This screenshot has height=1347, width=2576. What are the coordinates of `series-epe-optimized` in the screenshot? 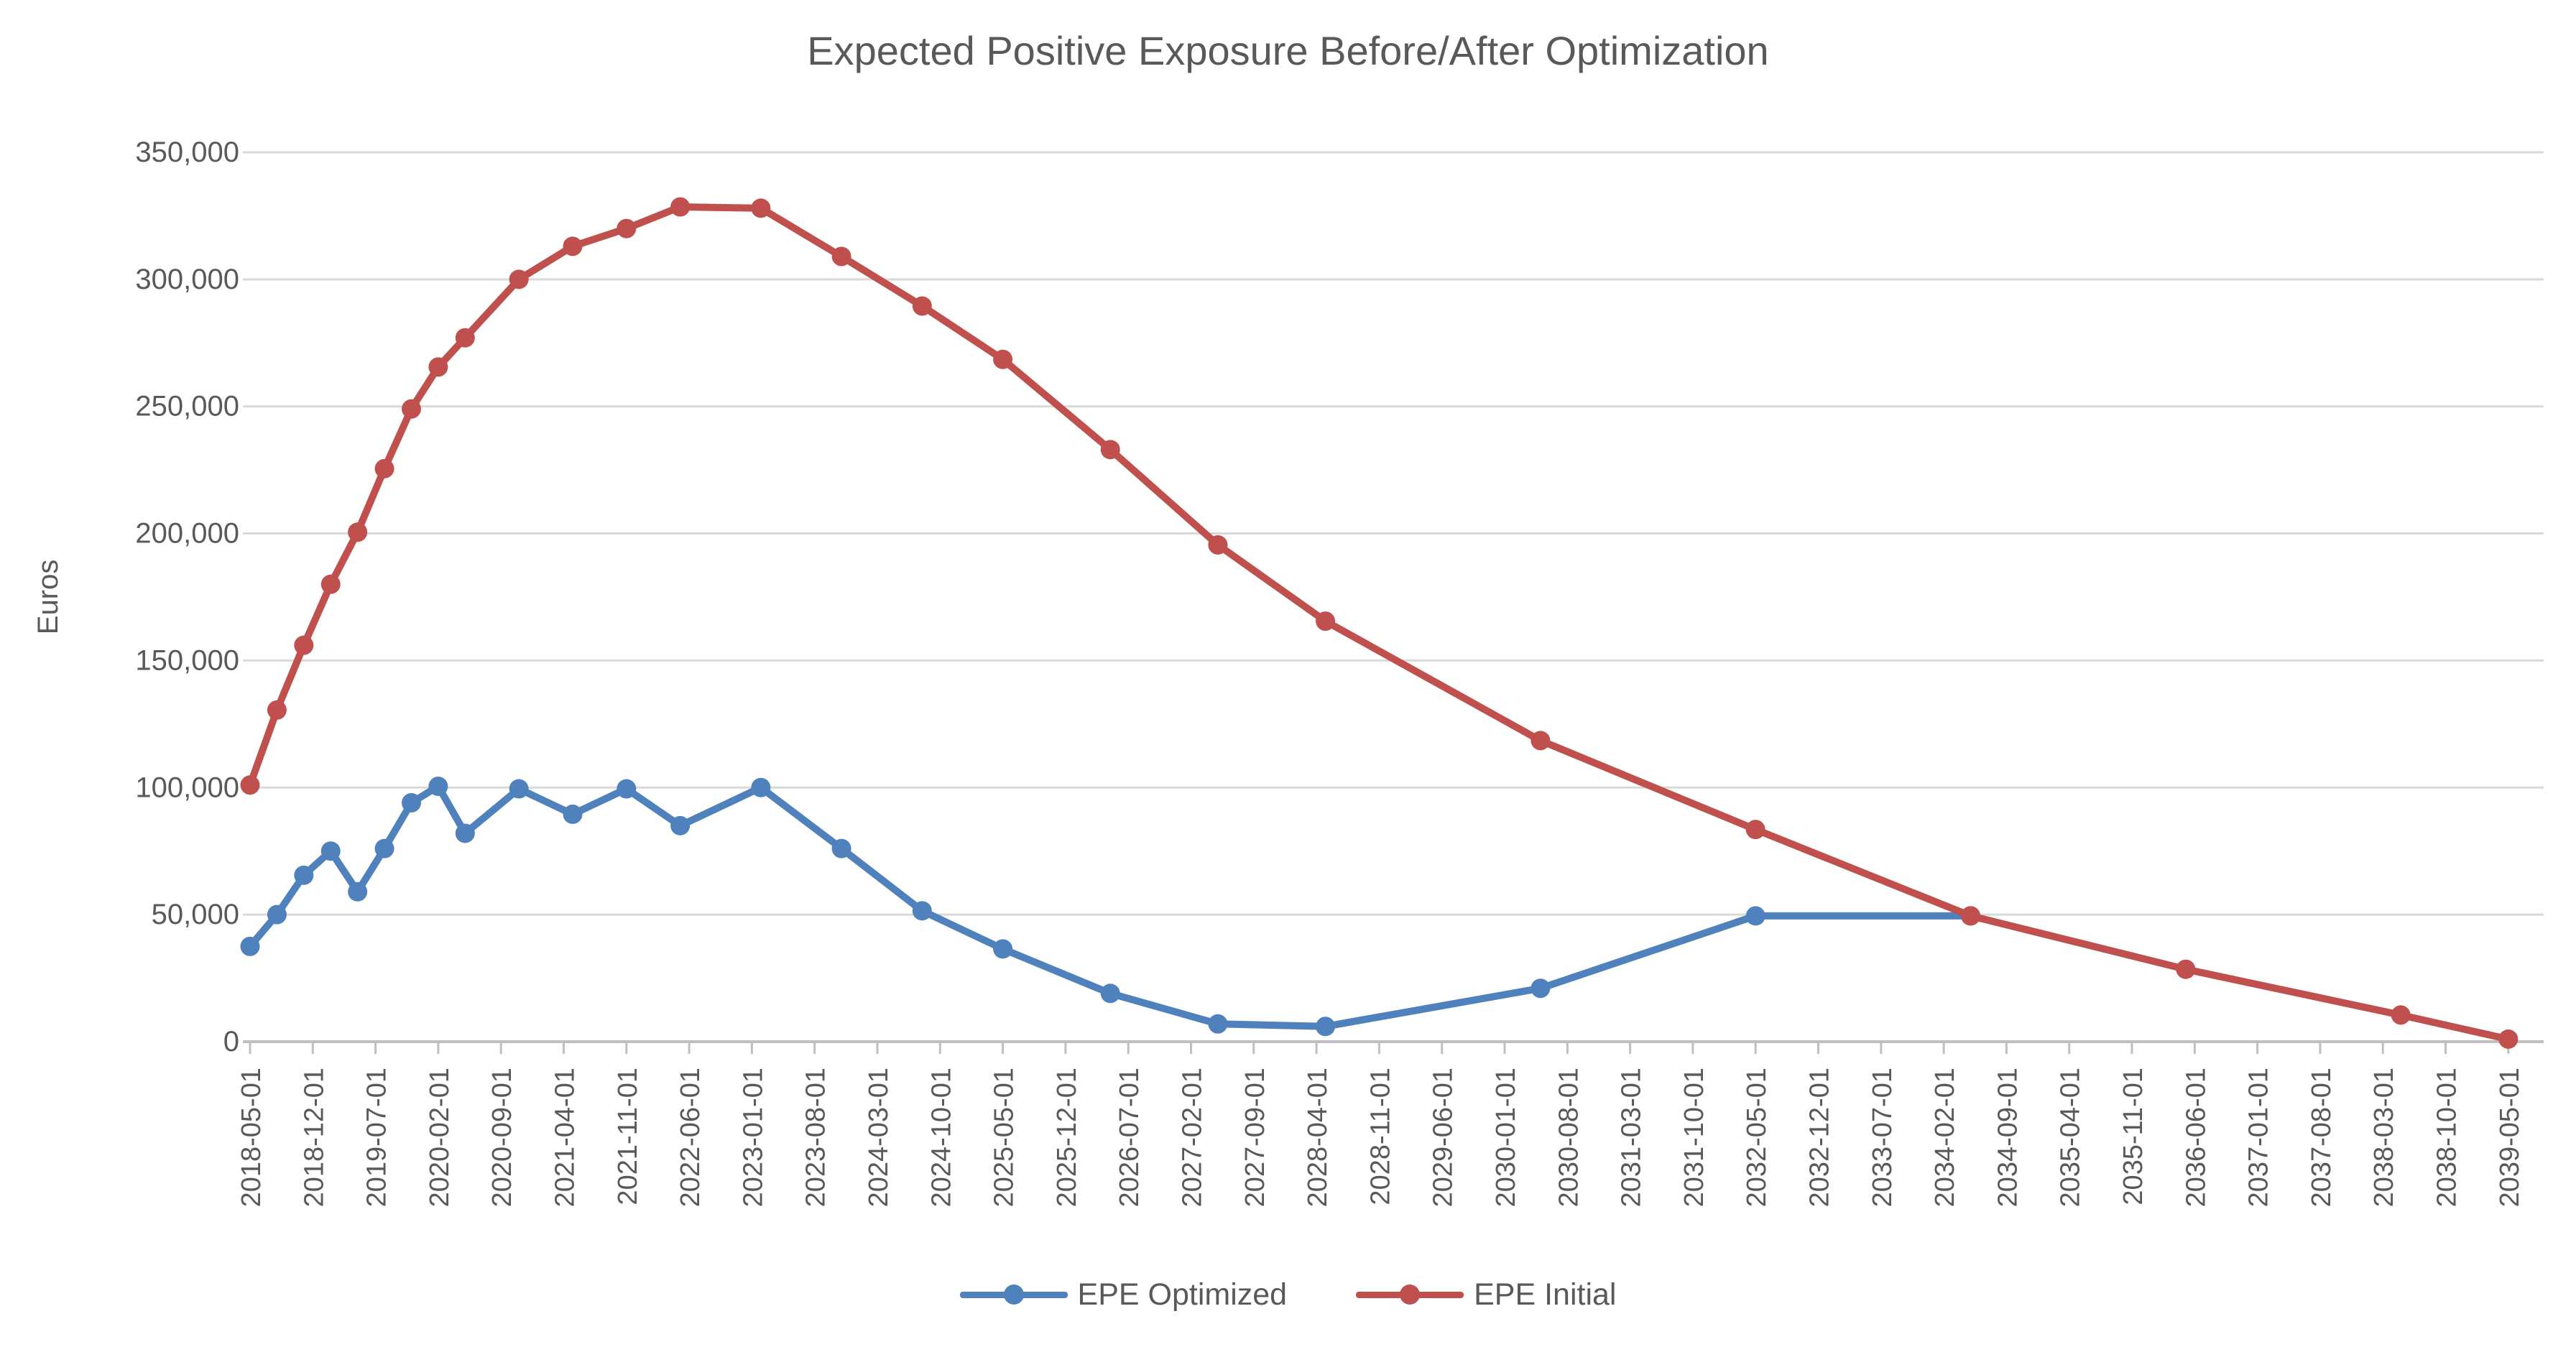 It's located at (1110, 907).